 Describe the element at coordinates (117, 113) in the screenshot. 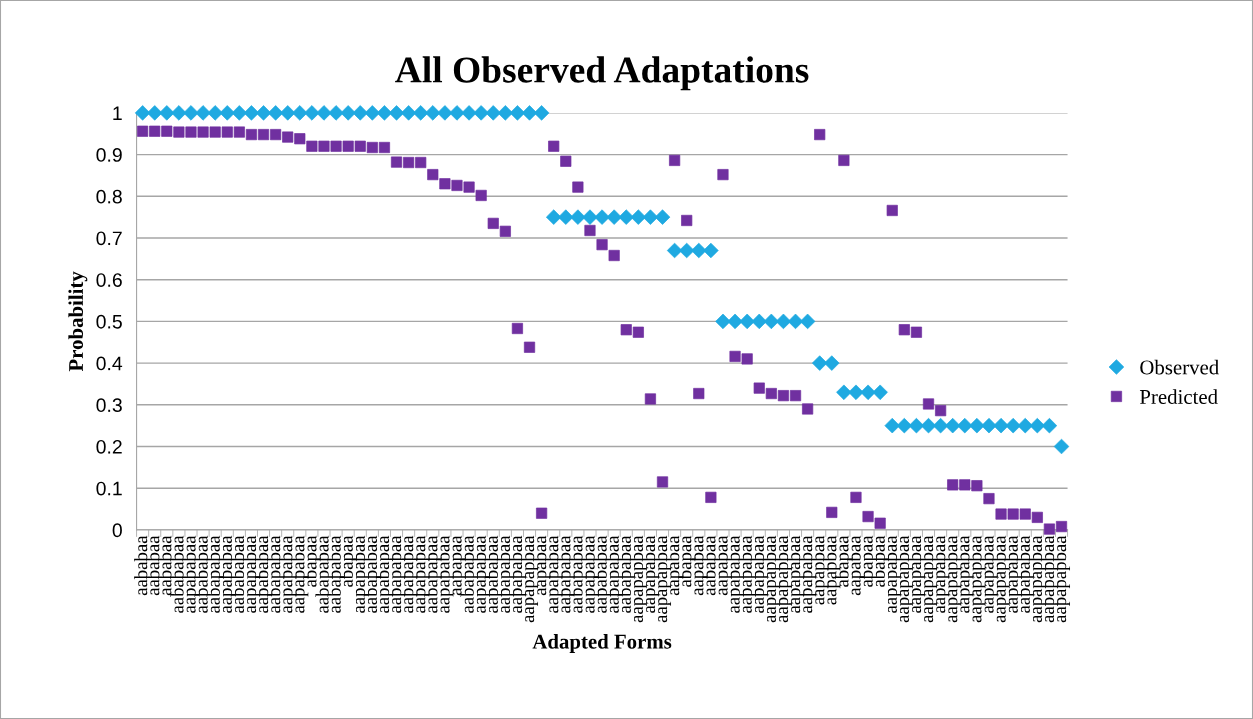

I see `y-tick-label: 1` at that location.